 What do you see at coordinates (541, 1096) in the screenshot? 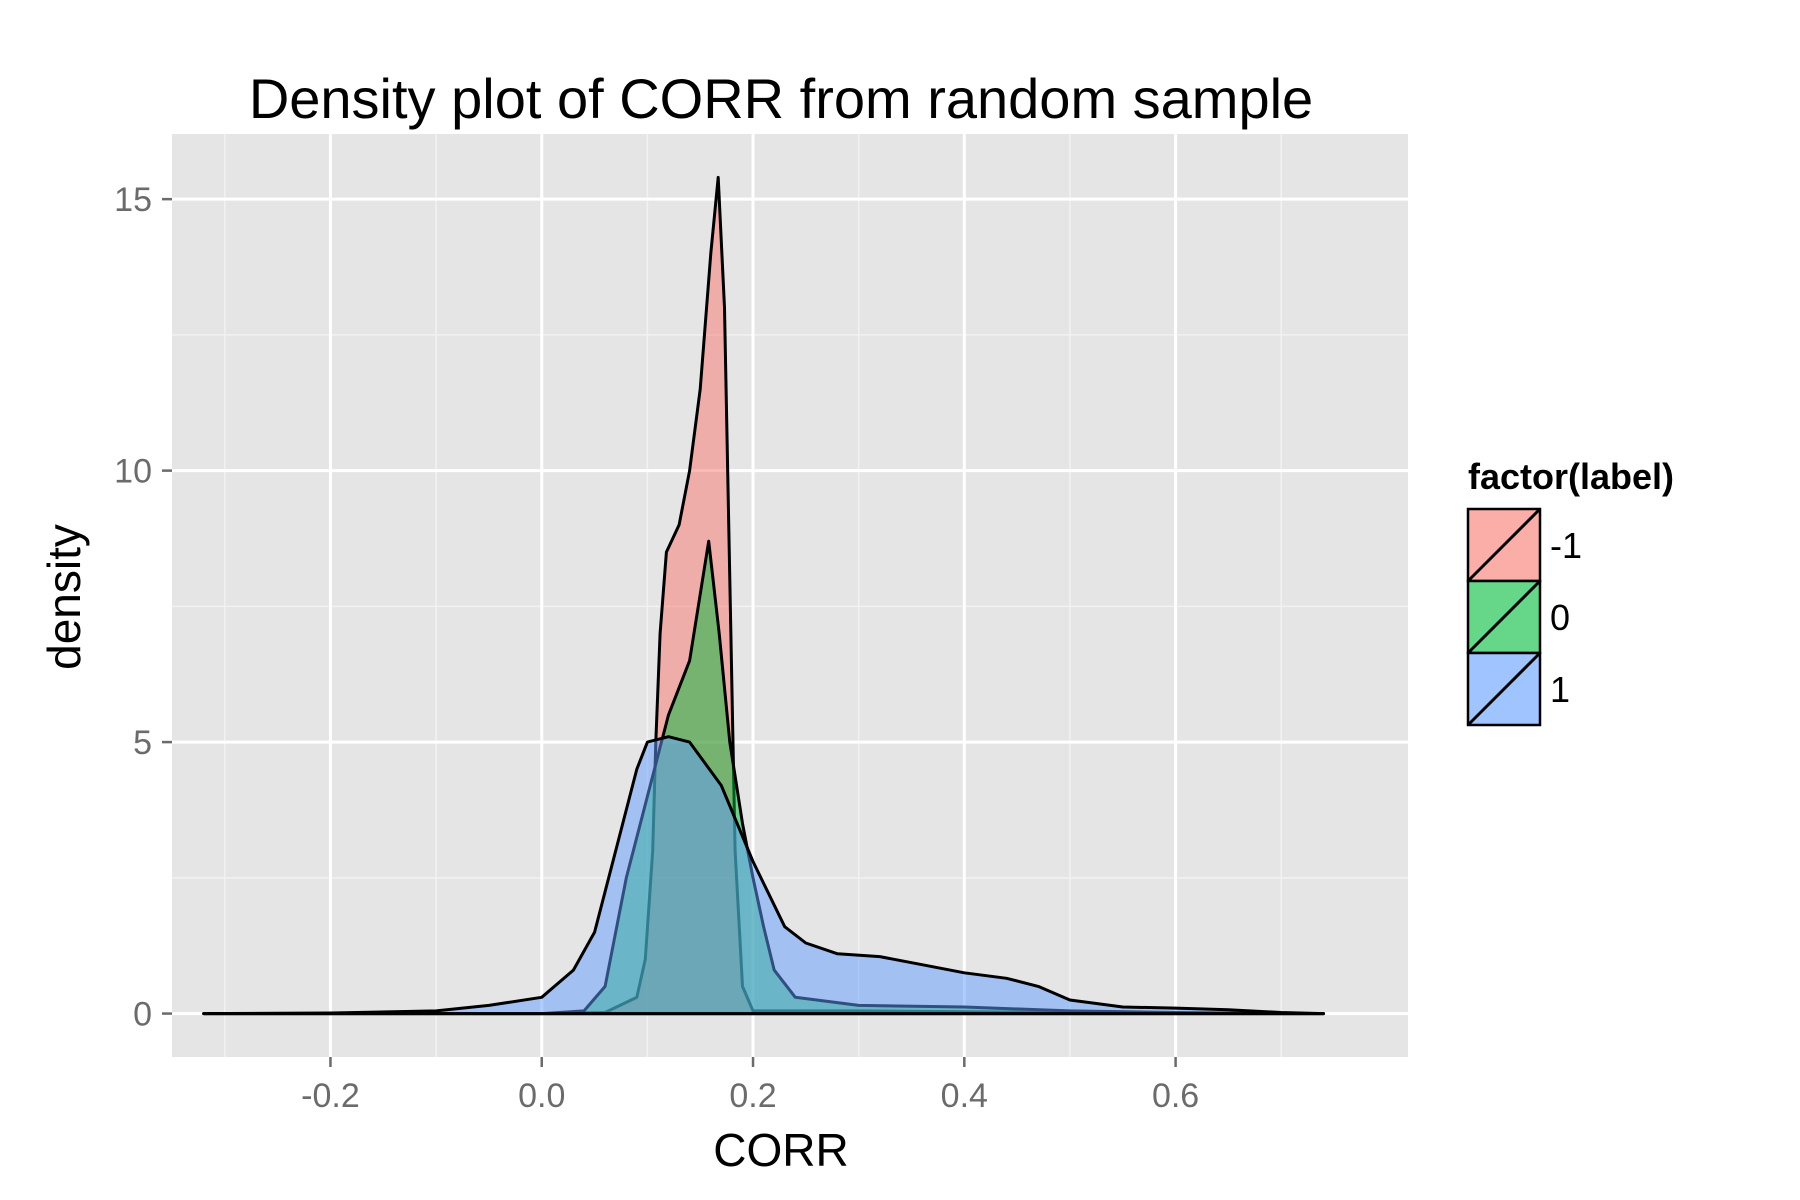
I see `x-tick-label: 0.0` at bounding box center [541, 1096].